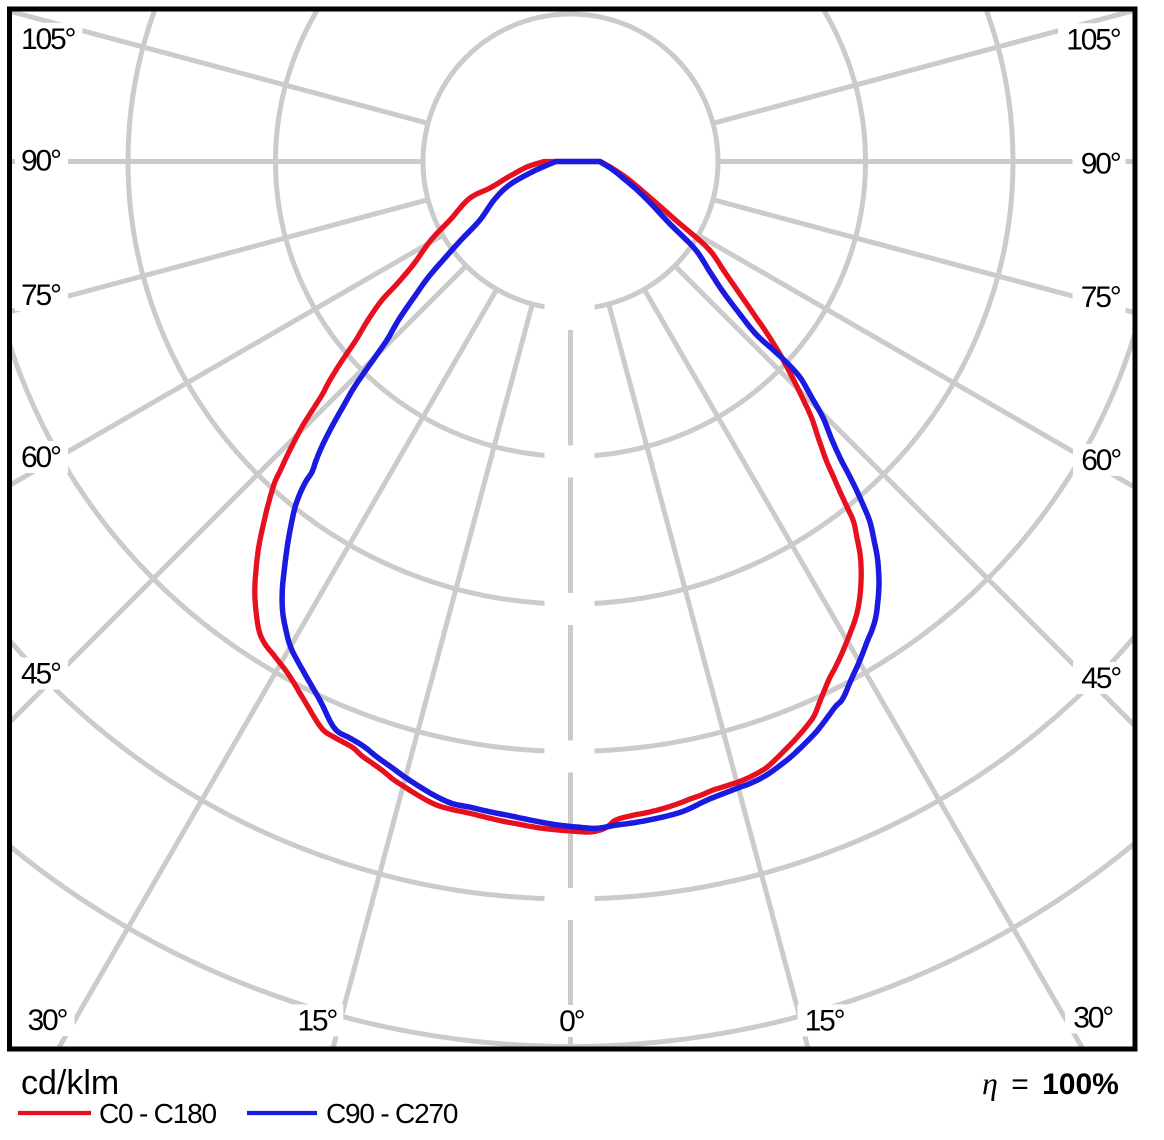  Describe the element at coordinates (70, 1083) in the screenshot. I see `svg-text: cd/klm` at that location.